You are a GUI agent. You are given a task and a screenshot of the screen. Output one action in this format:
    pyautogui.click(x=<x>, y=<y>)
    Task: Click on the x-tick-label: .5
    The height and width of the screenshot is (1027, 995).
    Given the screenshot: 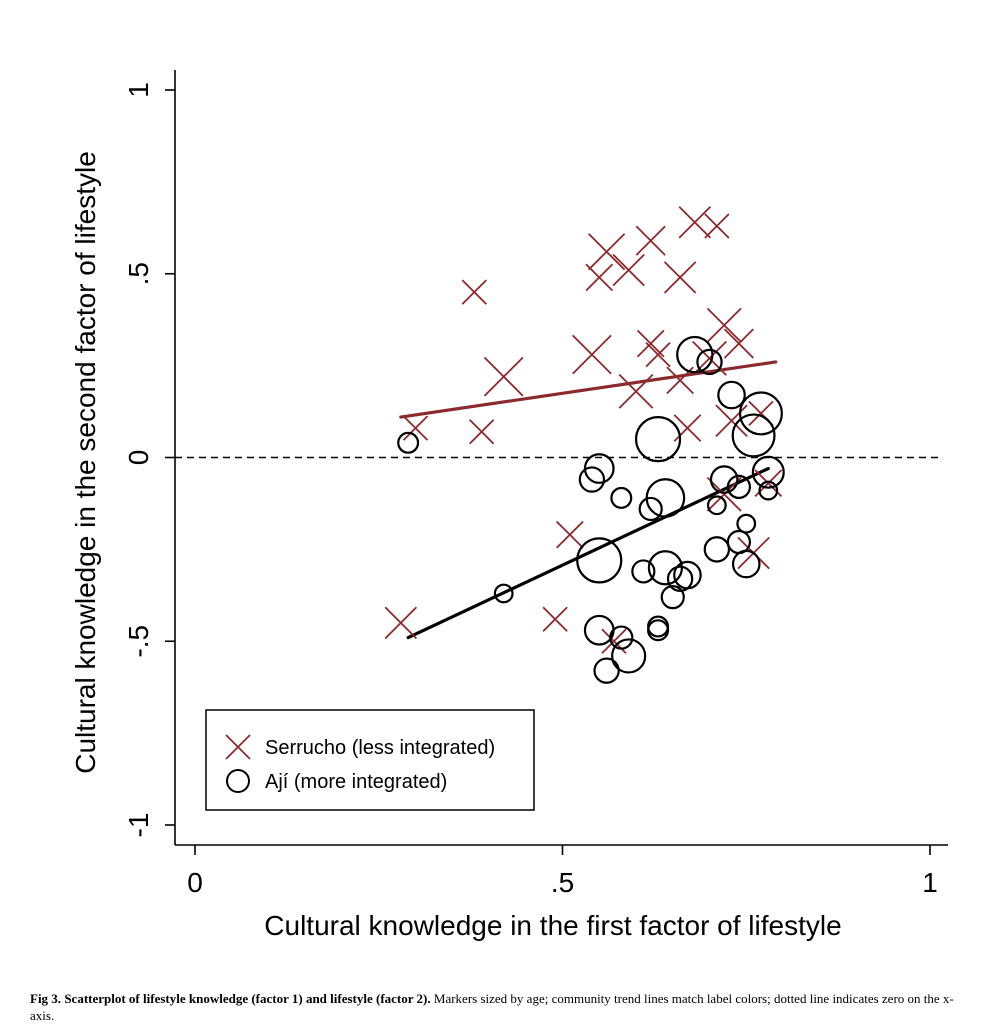 What is the action you would take?
    pyautogui.click(x=562, y=882)
    